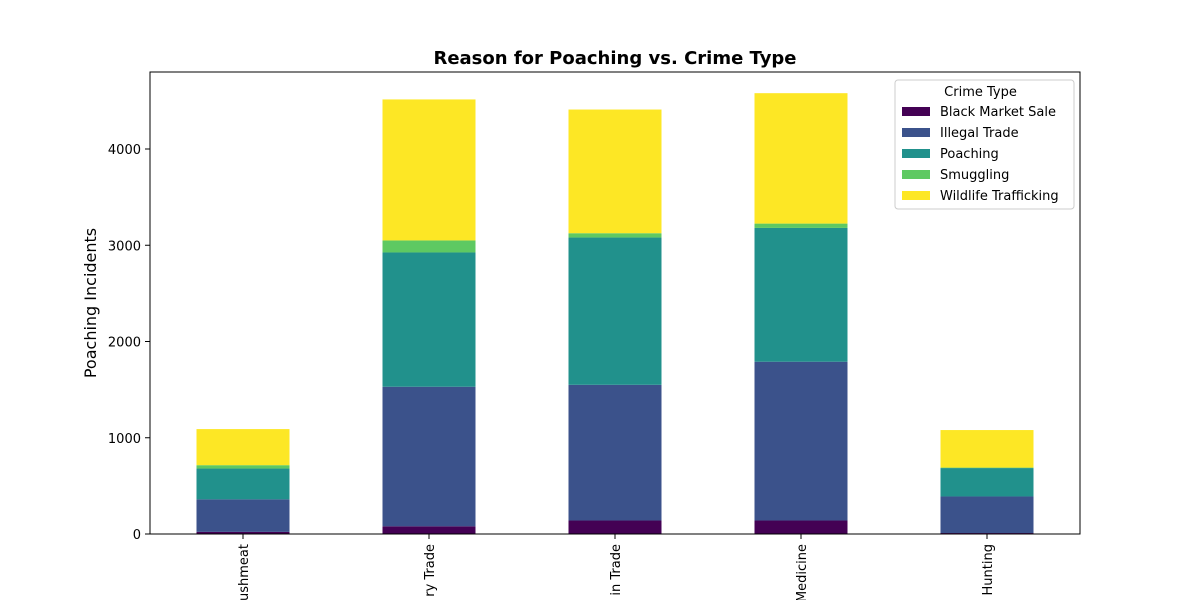 This screenshot has width=1200, height=604. What do you see at coordinates (124, 246) in the screenshot?
I see `y-tick-label-3: 3000` at bounding box center [124, 246].